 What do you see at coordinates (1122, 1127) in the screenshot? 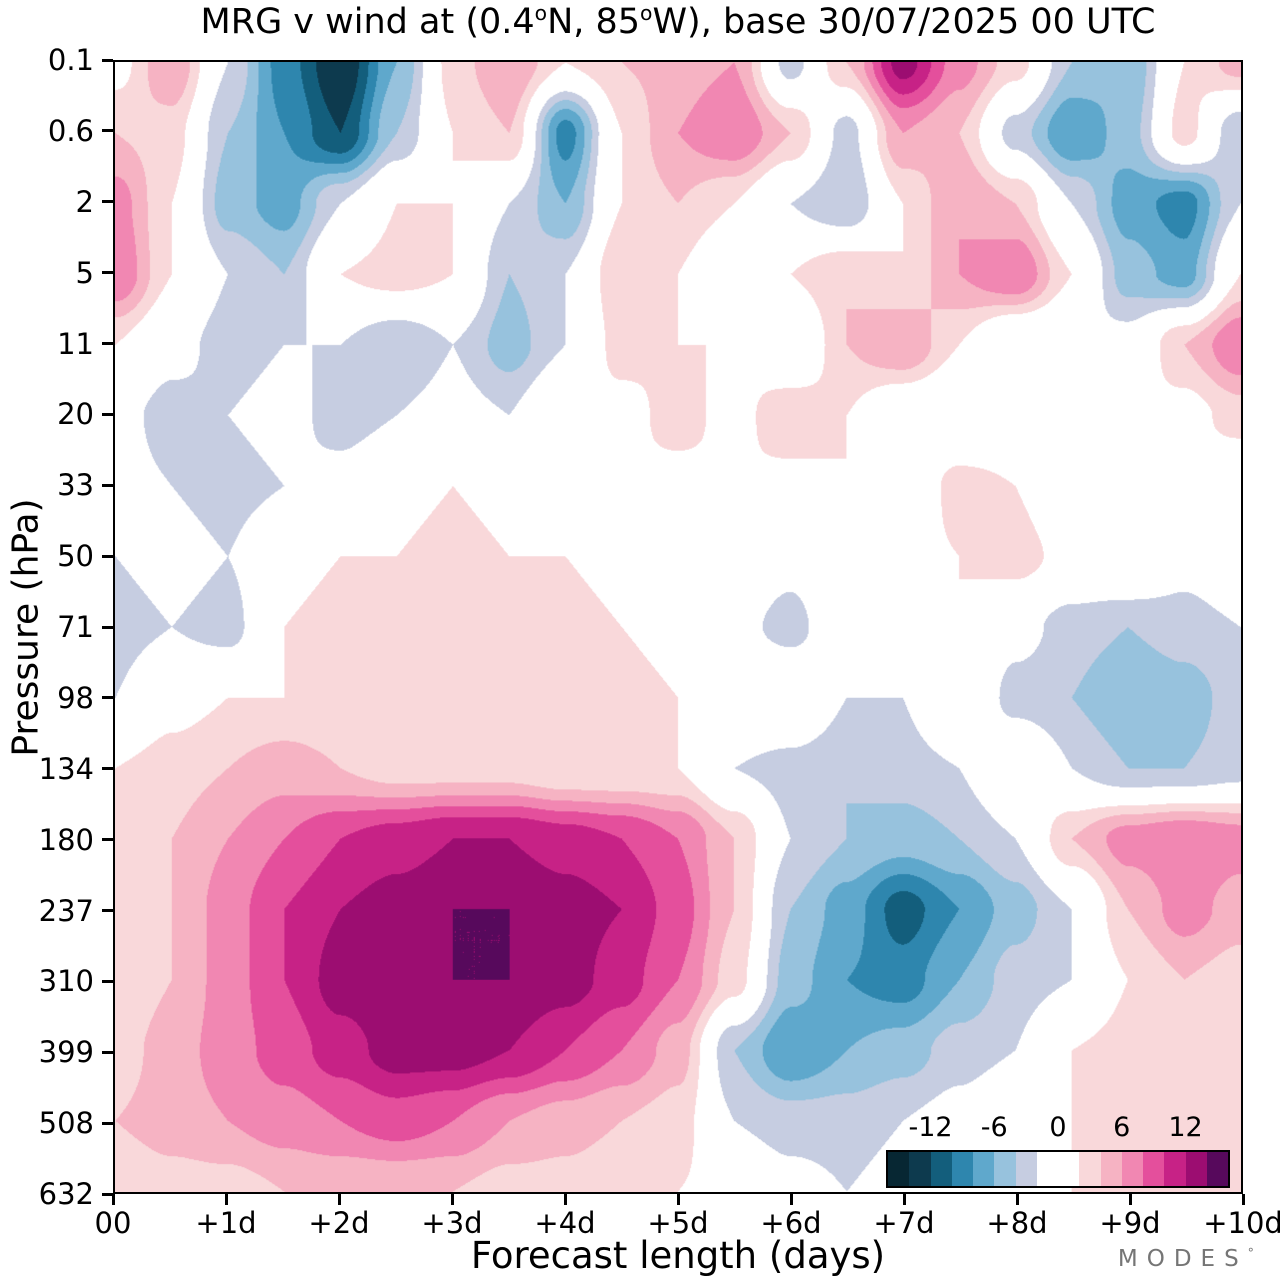
I see `colorbar-tick-label: 6` at bounding box center [1122, 1127].